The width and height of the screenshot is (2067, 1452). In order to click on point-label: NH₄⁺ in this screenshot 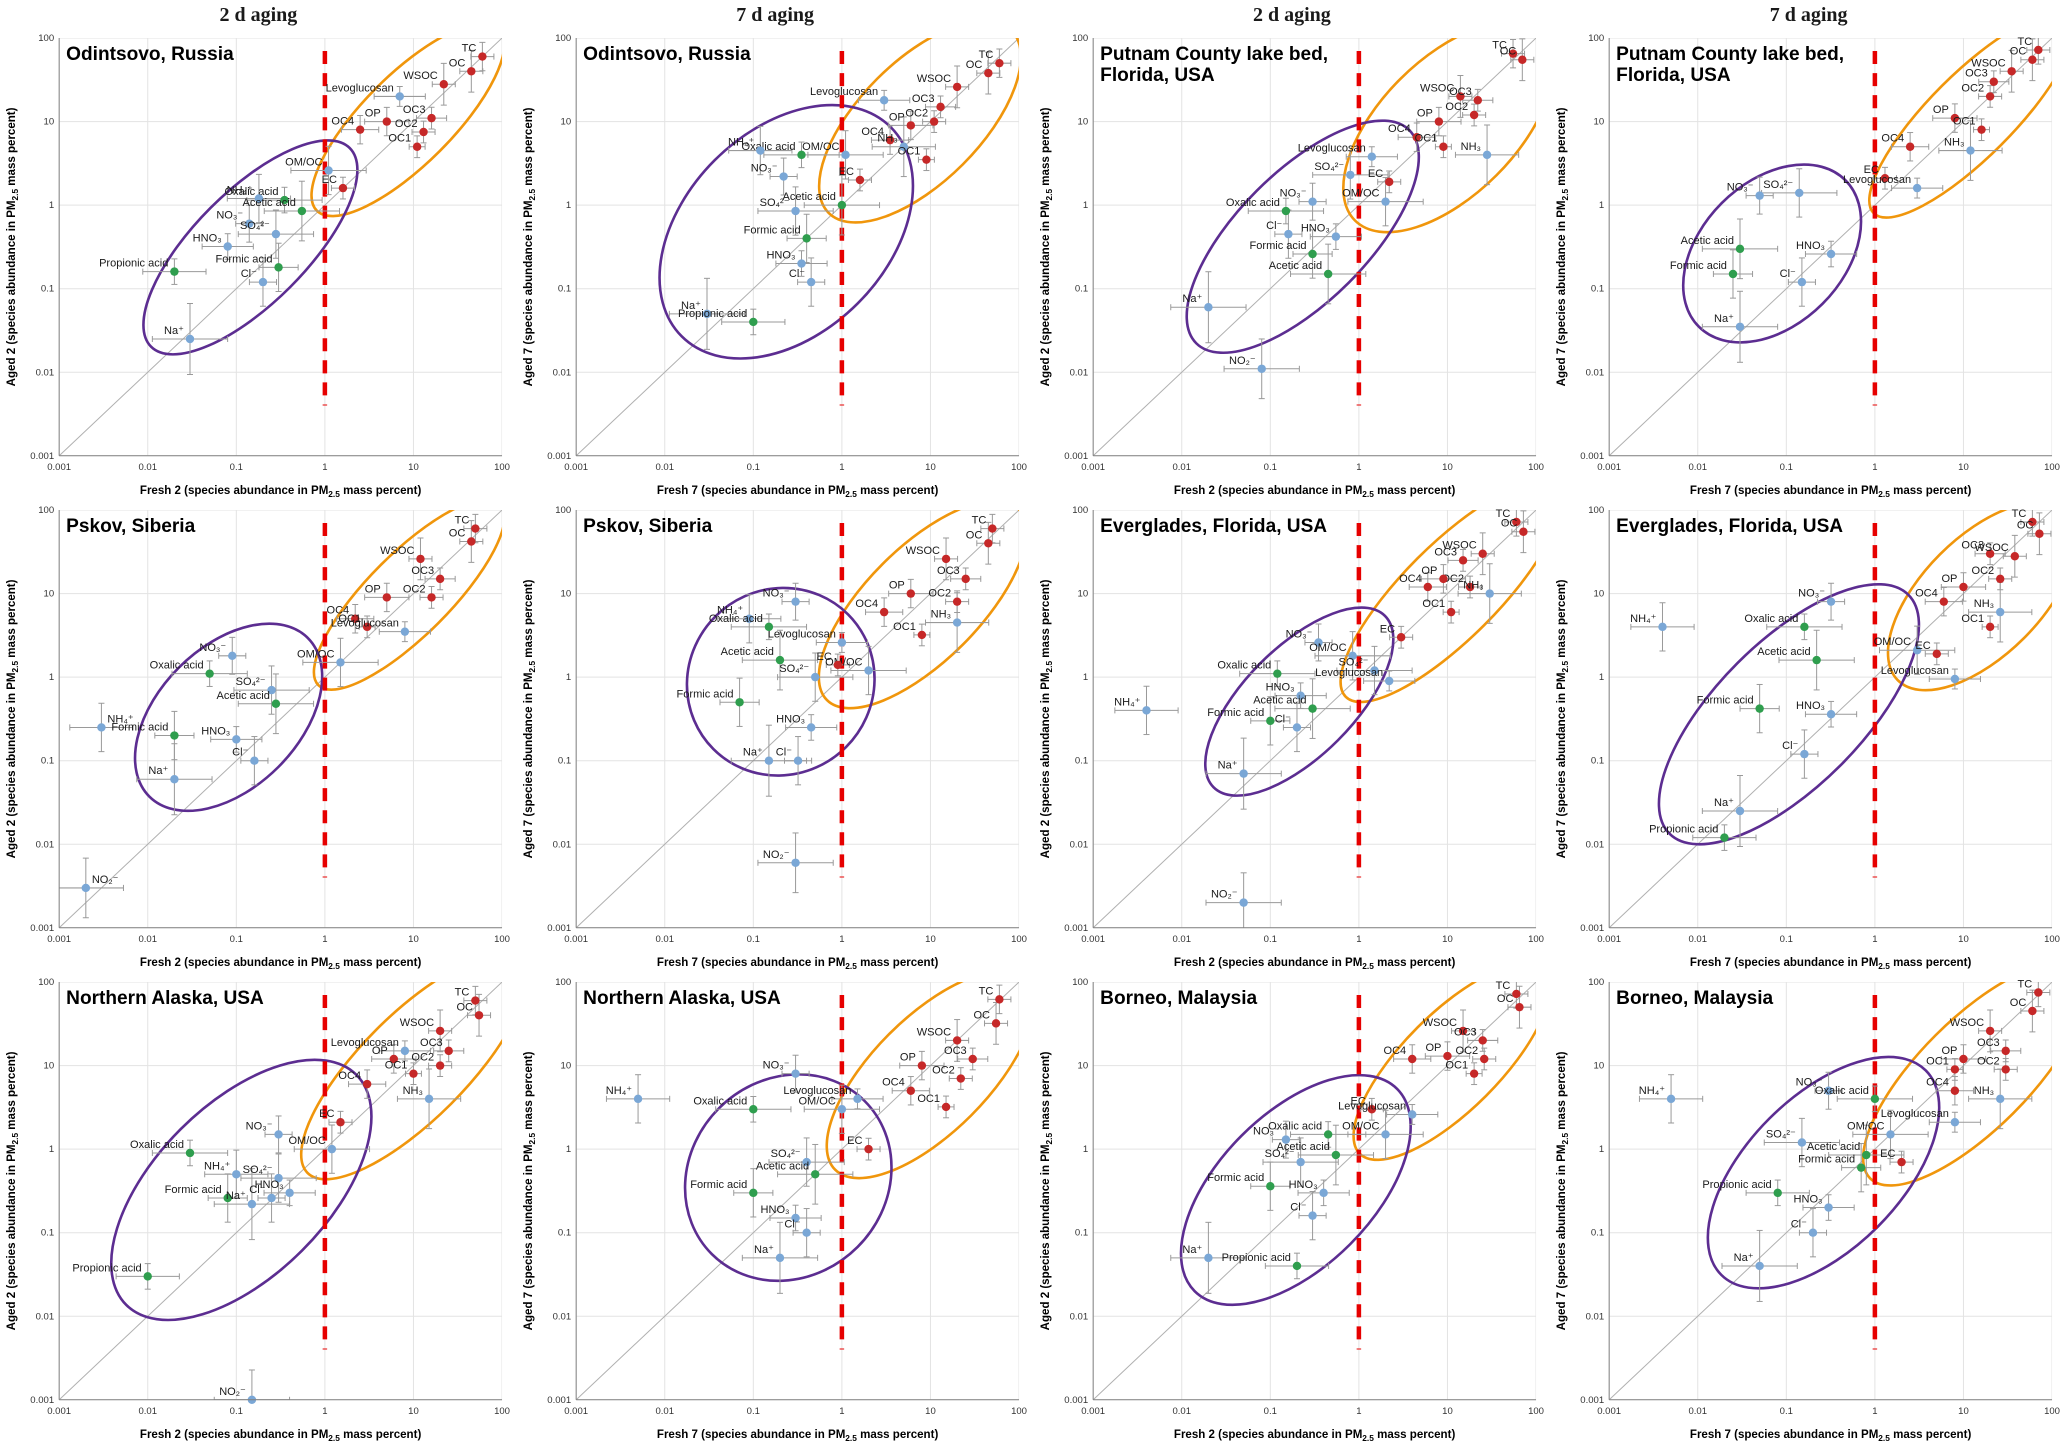, I will do `click(240, 191)`.